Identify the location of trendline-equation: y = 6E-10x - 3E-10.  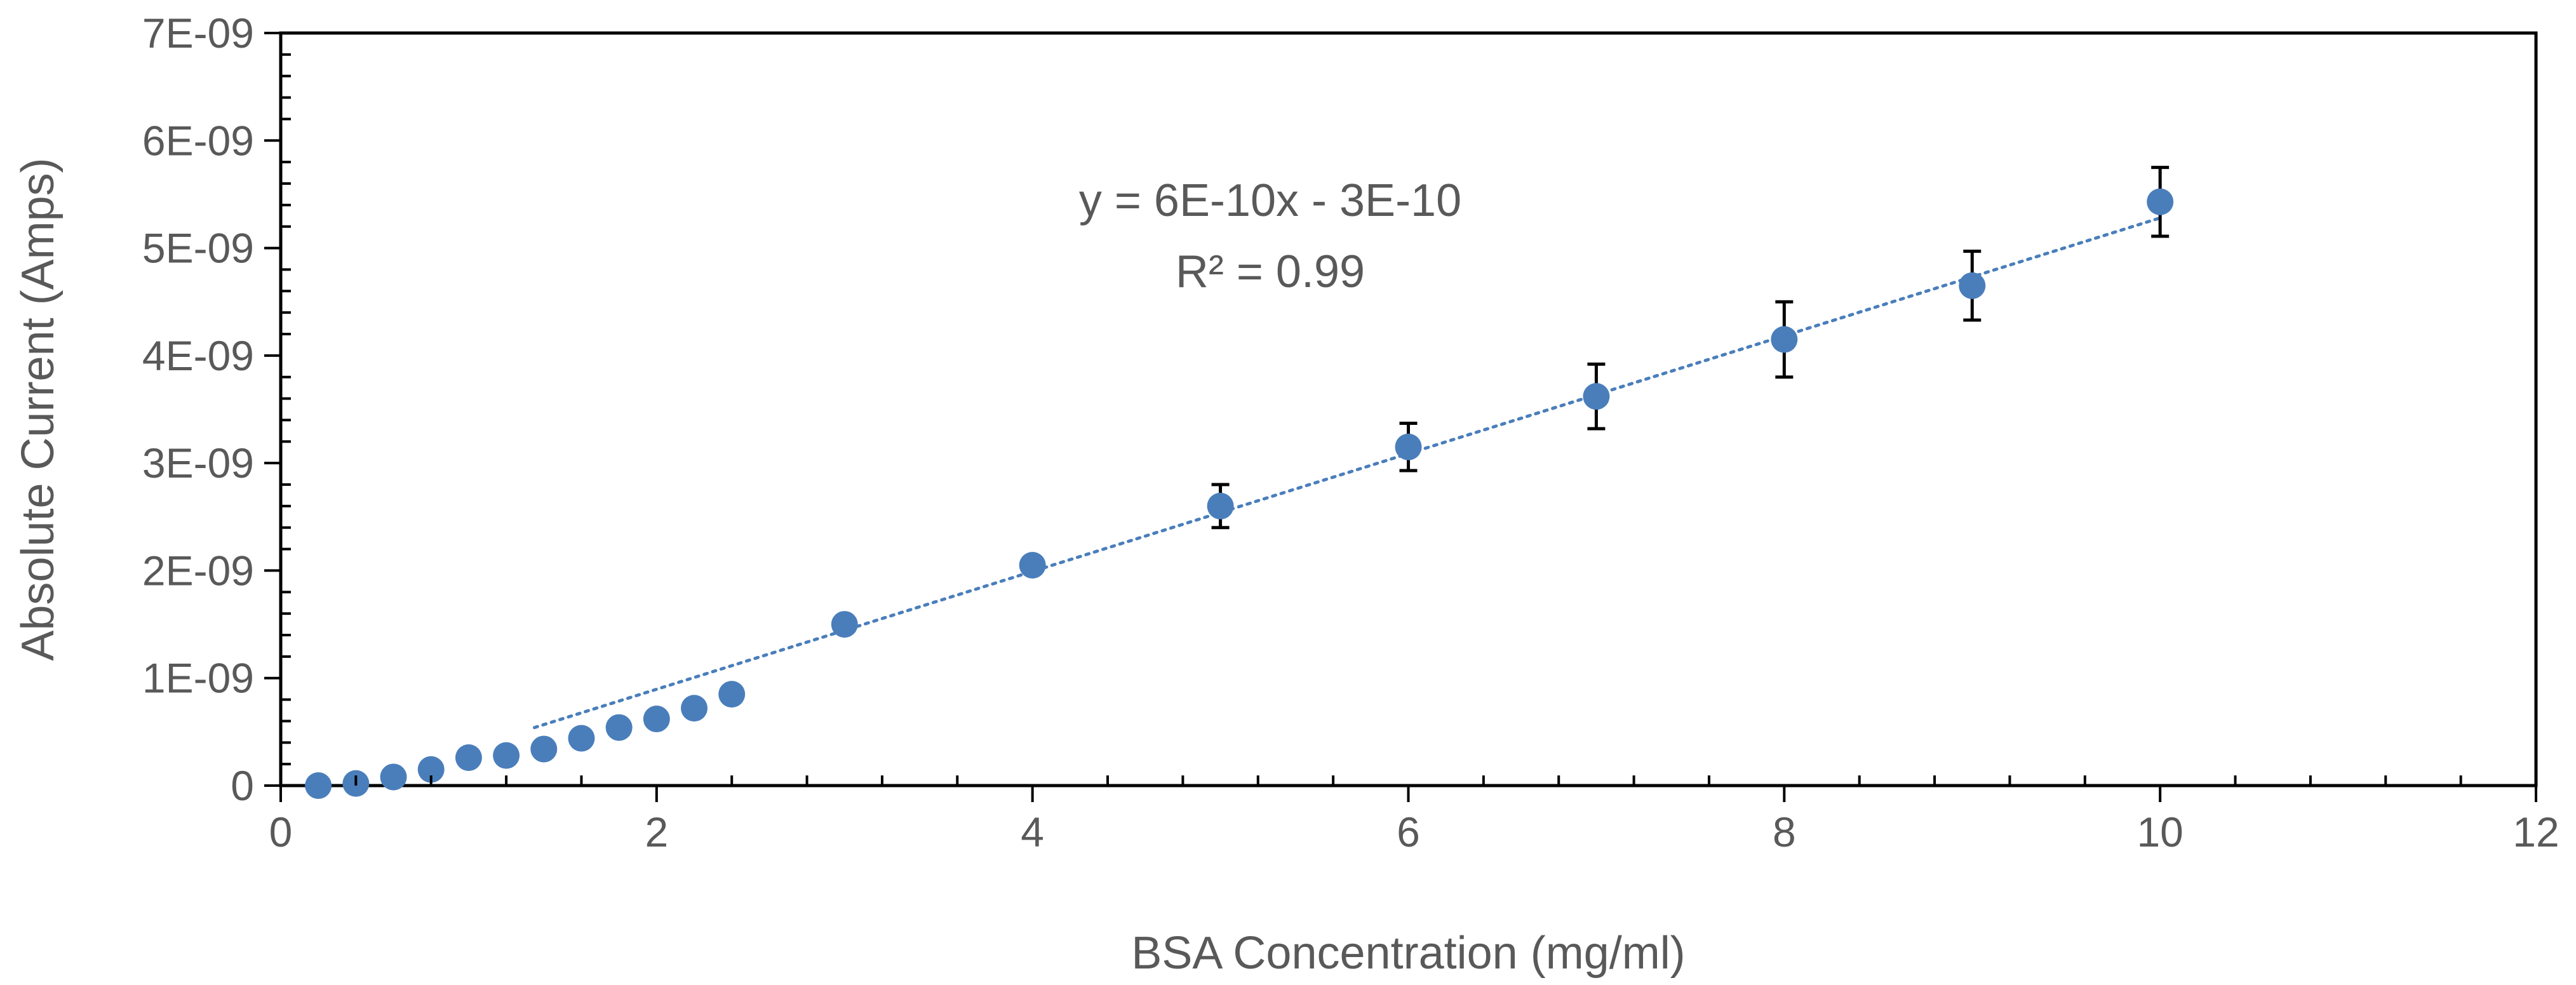
(1270, 200).